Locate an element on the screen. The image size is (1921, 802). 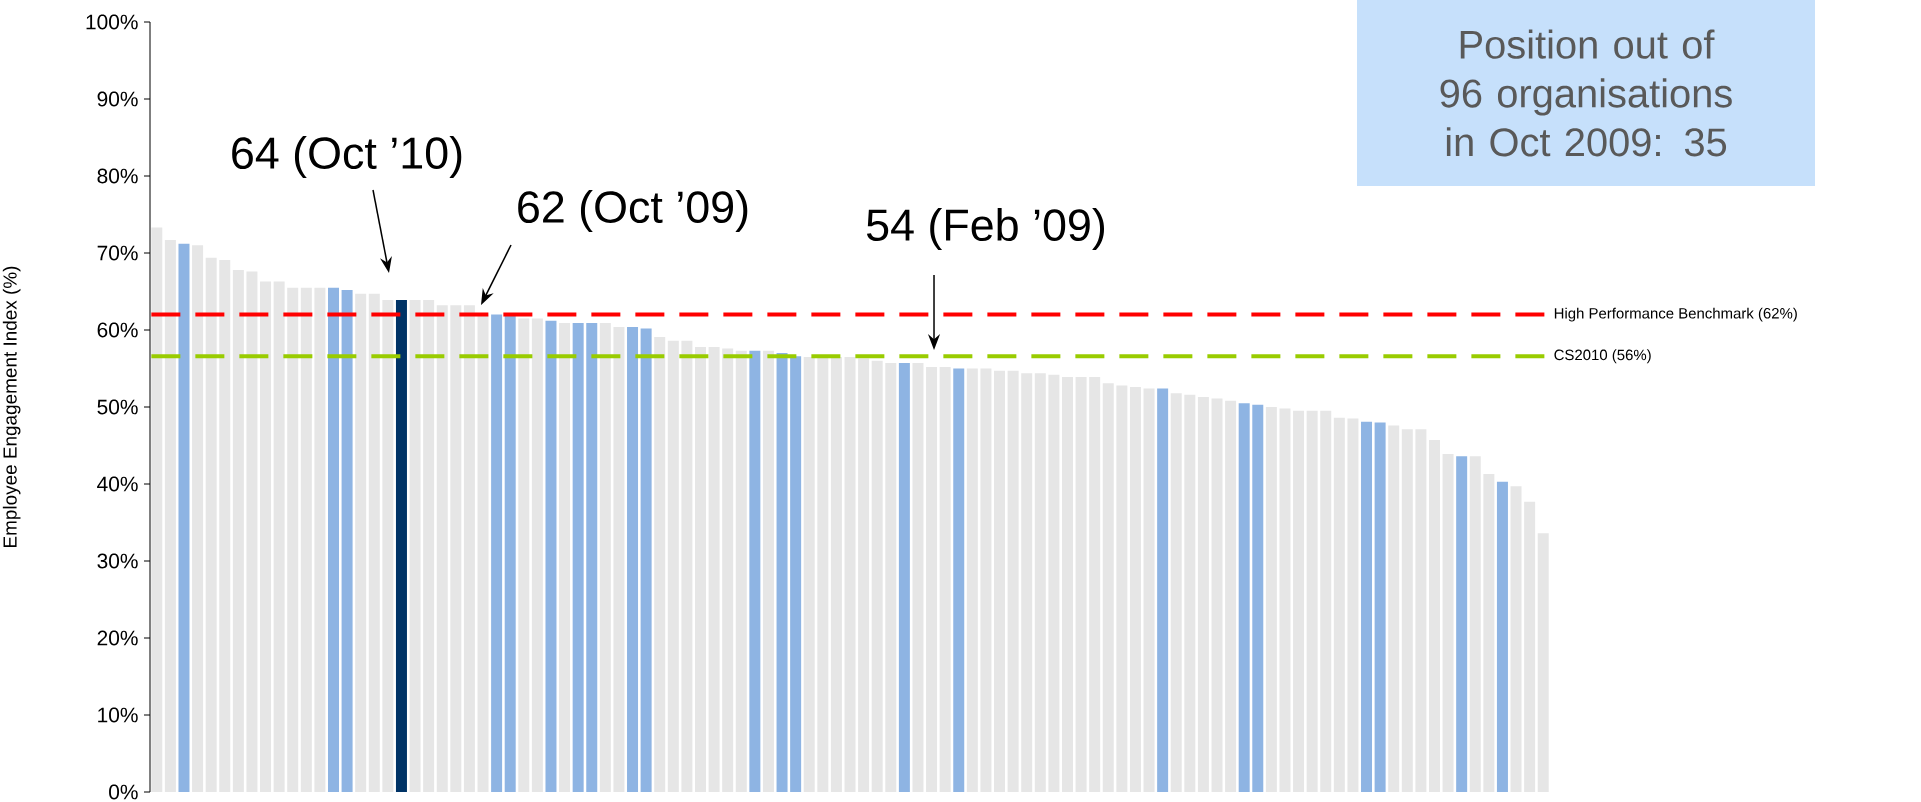
y-tick-label: 40% is located at coordinates (117, 484).